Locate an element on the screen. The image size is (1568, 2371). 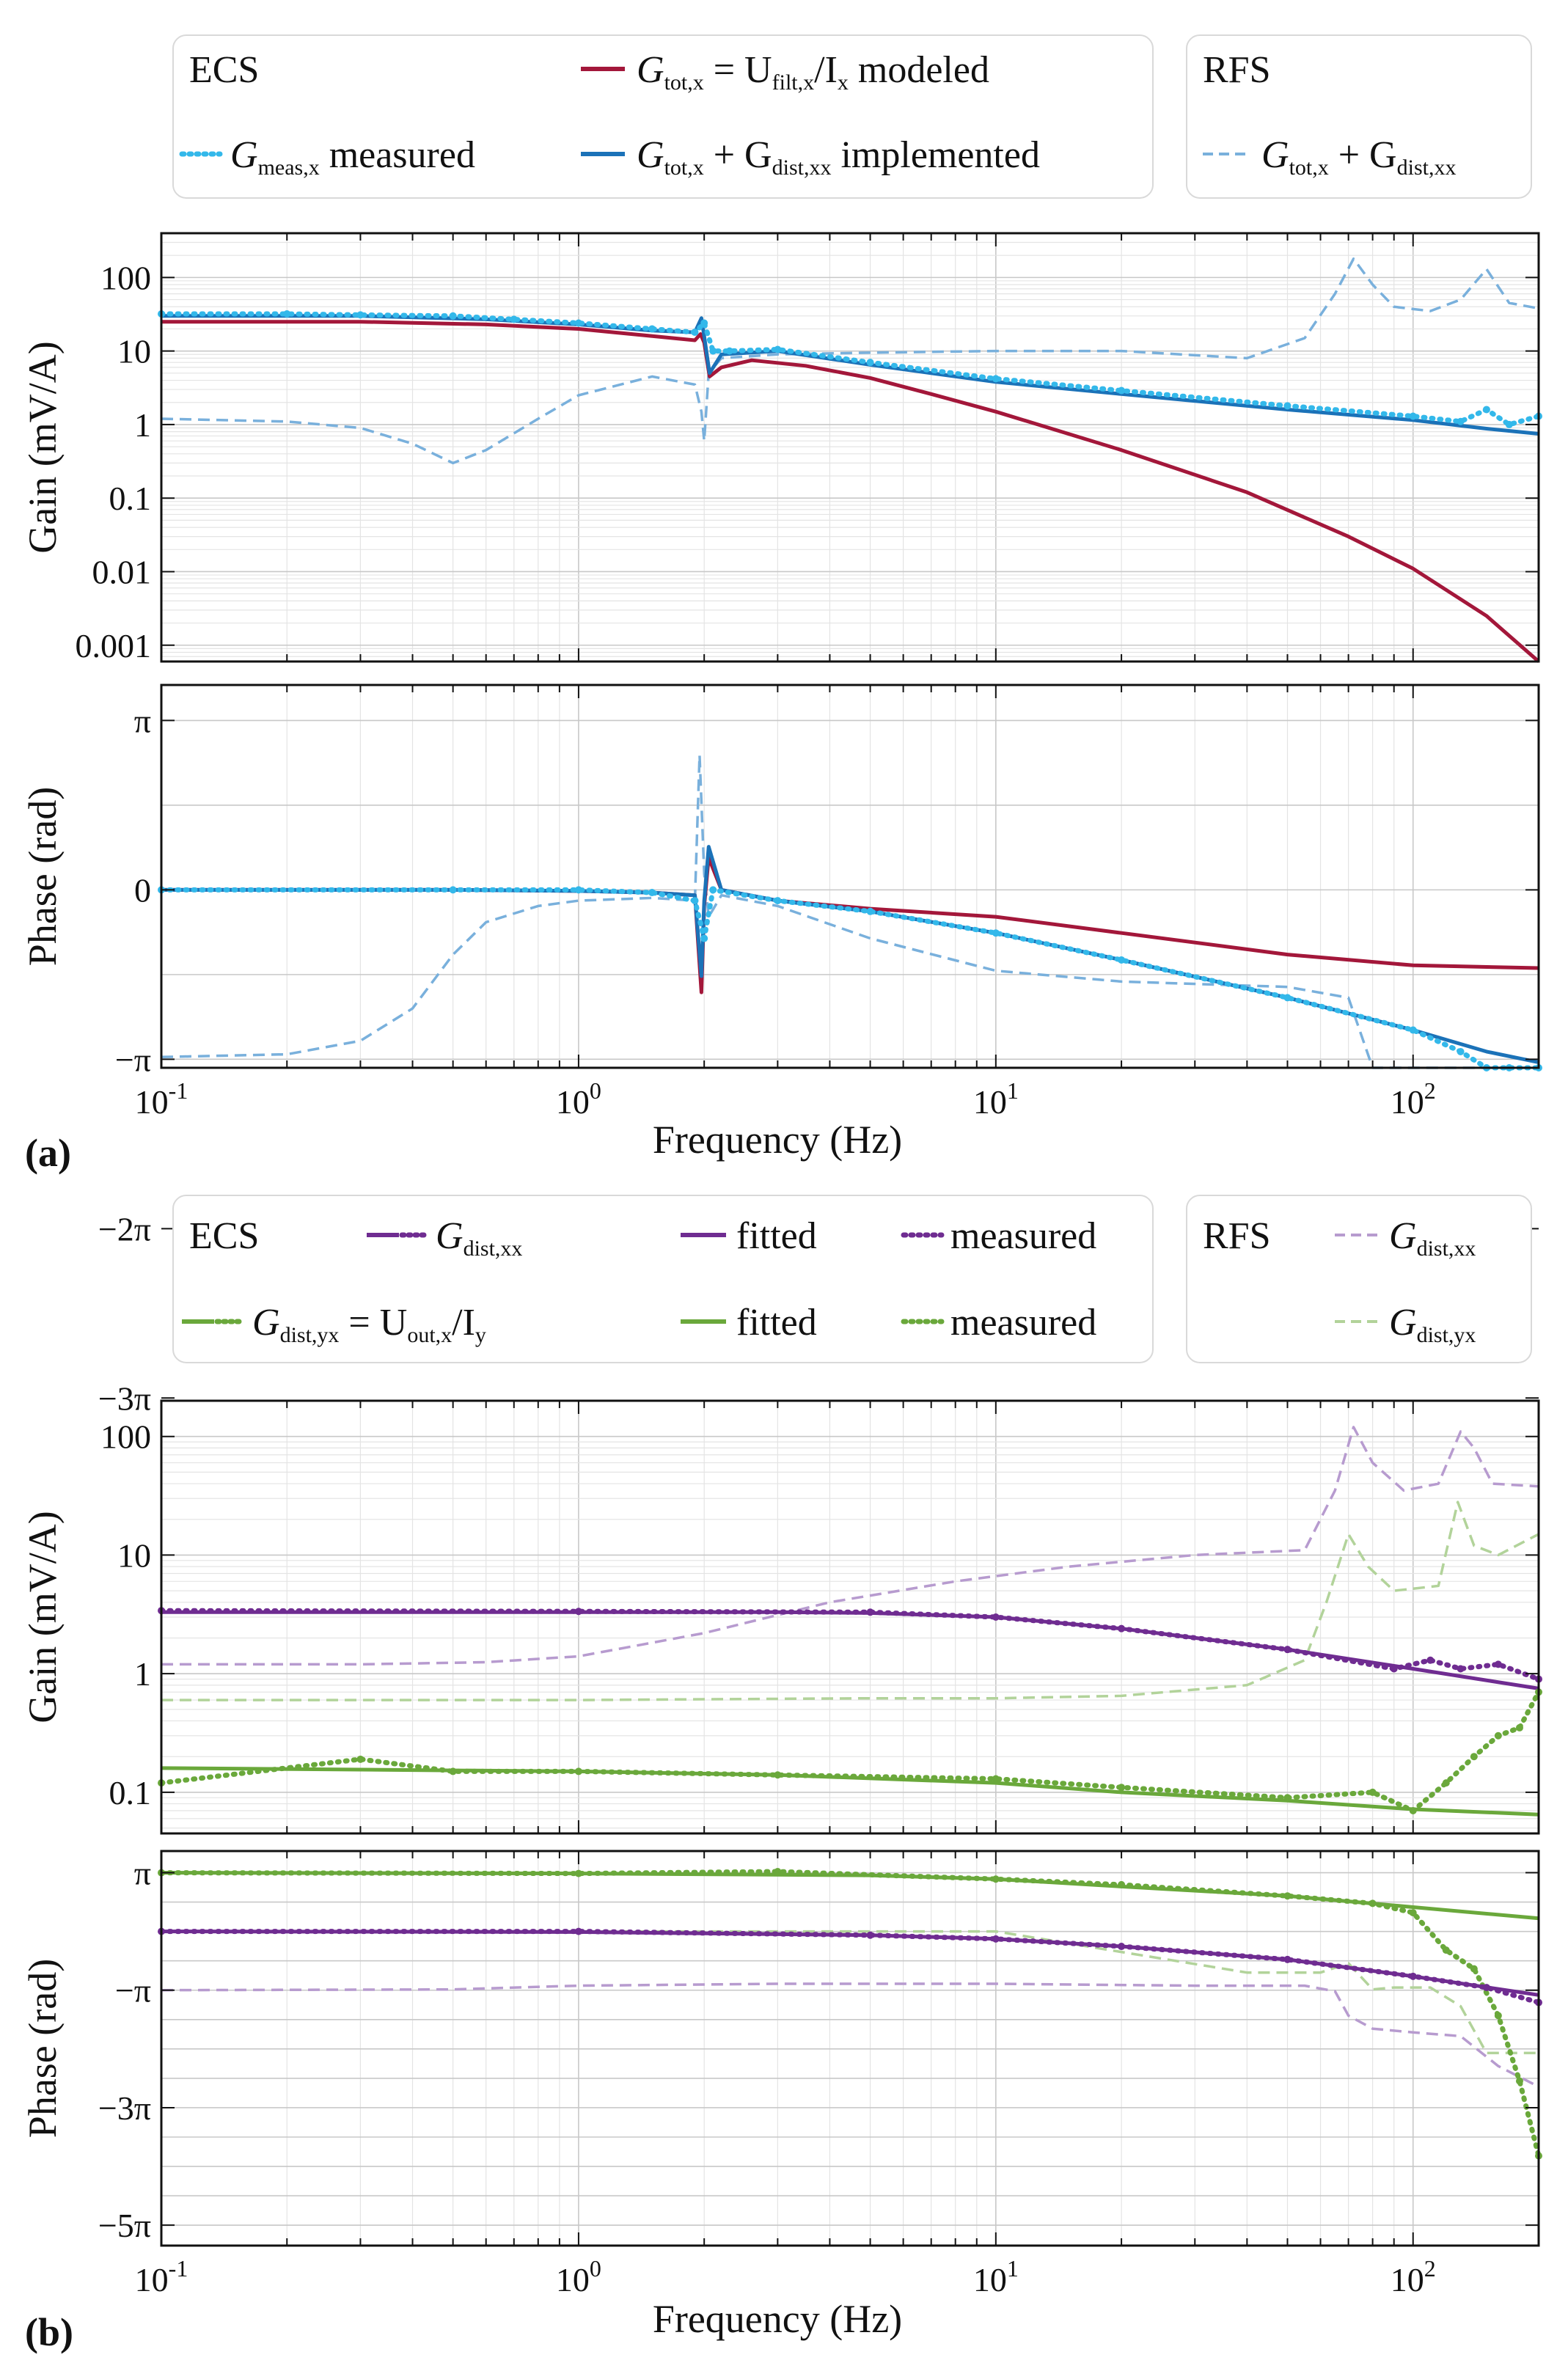
series-line-meas is located at coordinates (850, 369).